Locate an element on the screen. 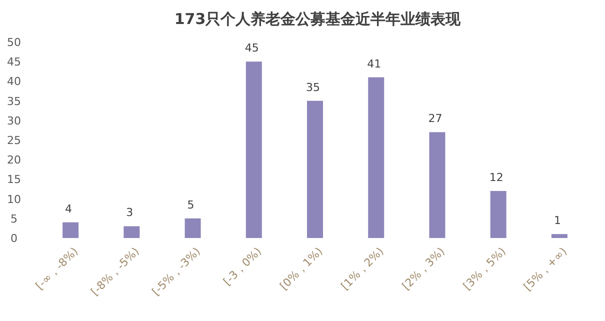 The height and width of the screenshot is (321, 605). y-tick-label: 25 is located at coordinates (14, 140).